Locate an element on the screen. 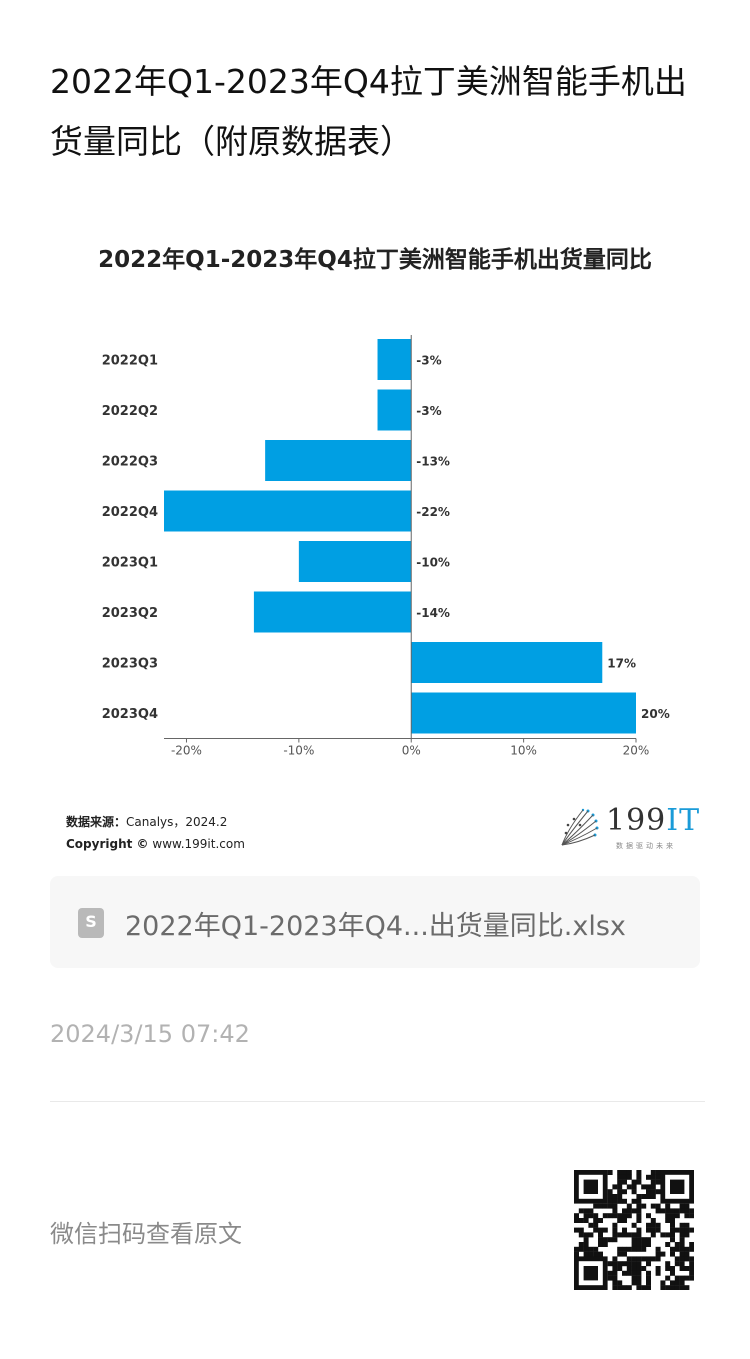 The image size is (750, 1359). brand-logo: 199IT 数据驱动未来 is located at coordinates (629, 828).